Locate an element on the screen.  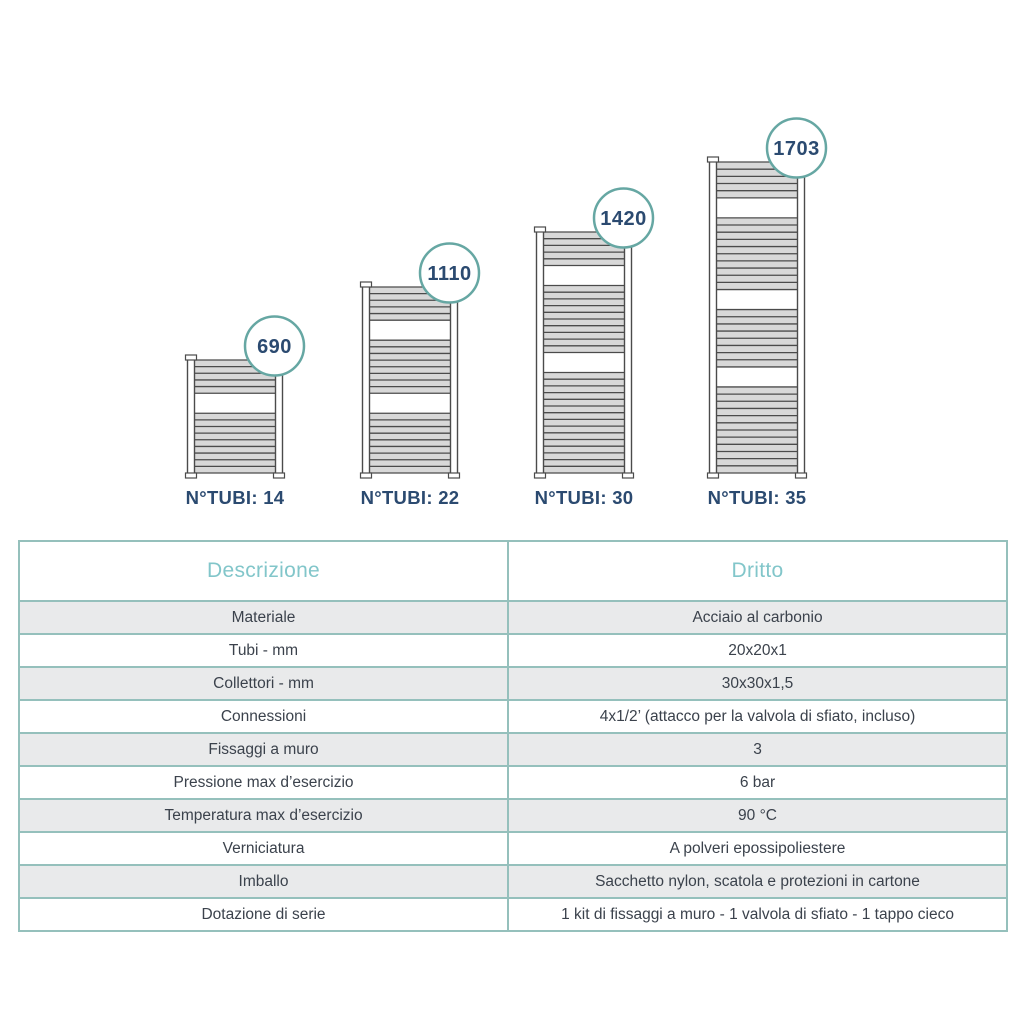
spec-name-cell: Temperatura max d’esercizio is located at coordinates (263, 815).